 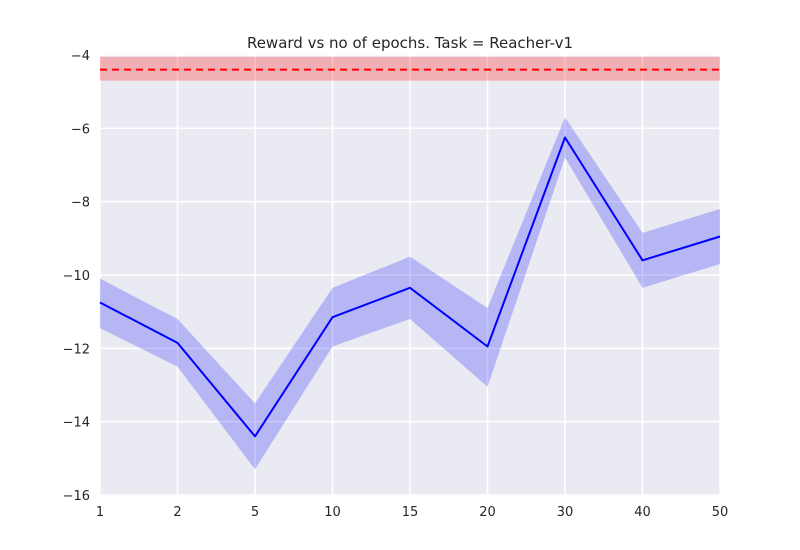 What do you see at coordinates (410, 68) in the screenshot?
I see `reference-band` at bounding box center [410, 68].